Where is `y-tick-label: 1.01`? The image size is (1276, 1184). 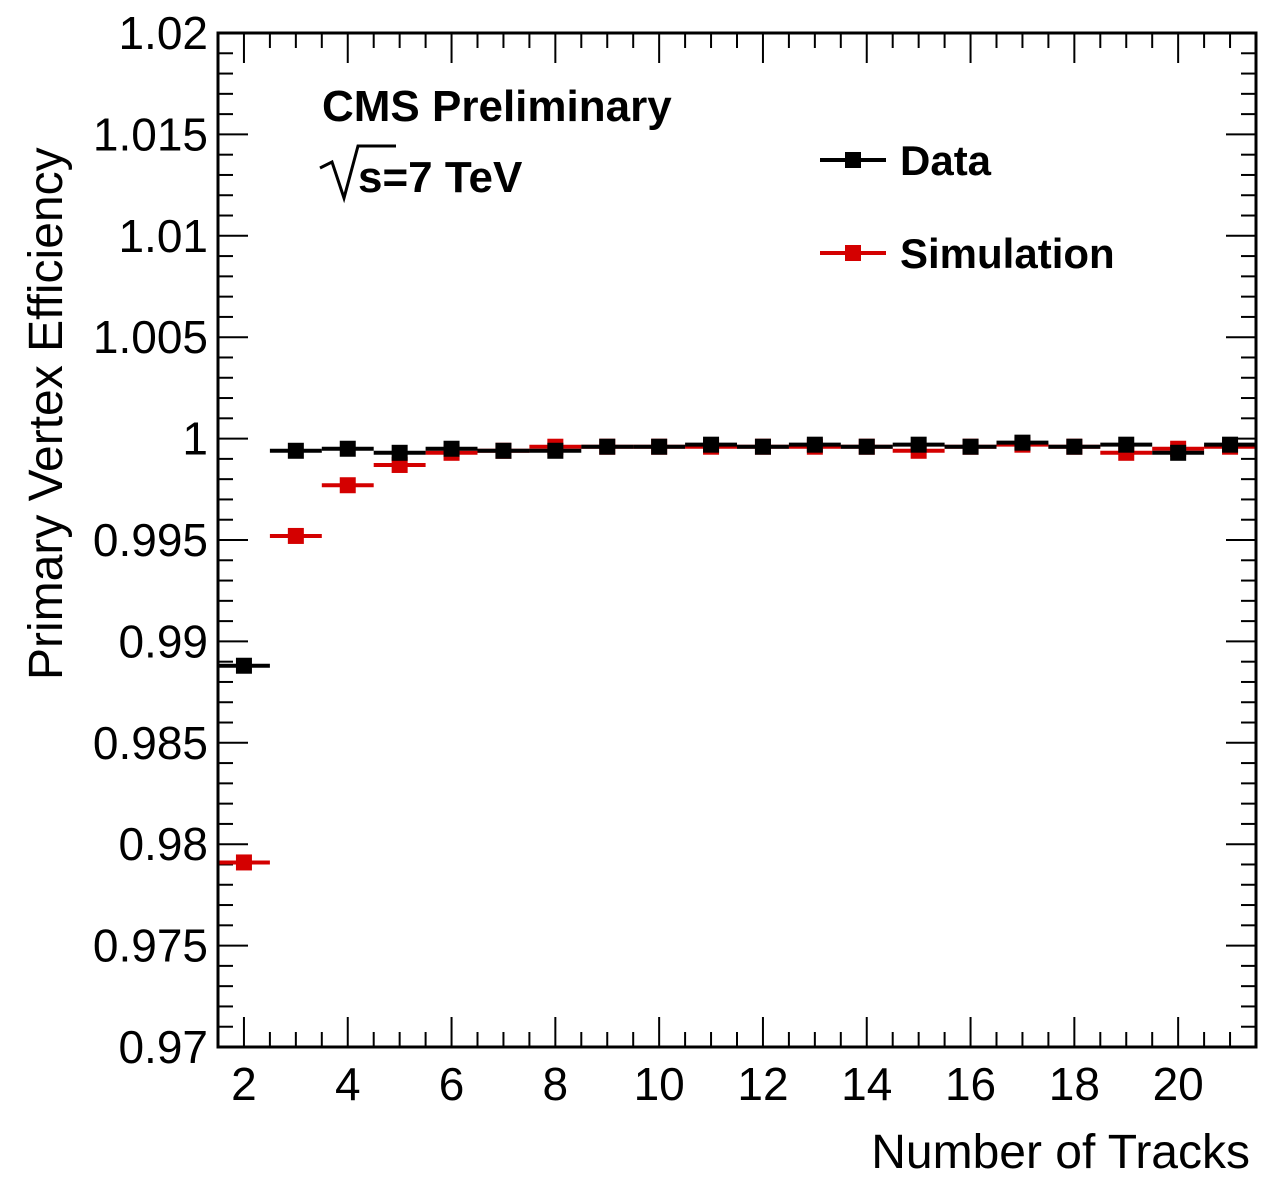 y-tick-label: 1.01 is located at coordinates (163, 236).